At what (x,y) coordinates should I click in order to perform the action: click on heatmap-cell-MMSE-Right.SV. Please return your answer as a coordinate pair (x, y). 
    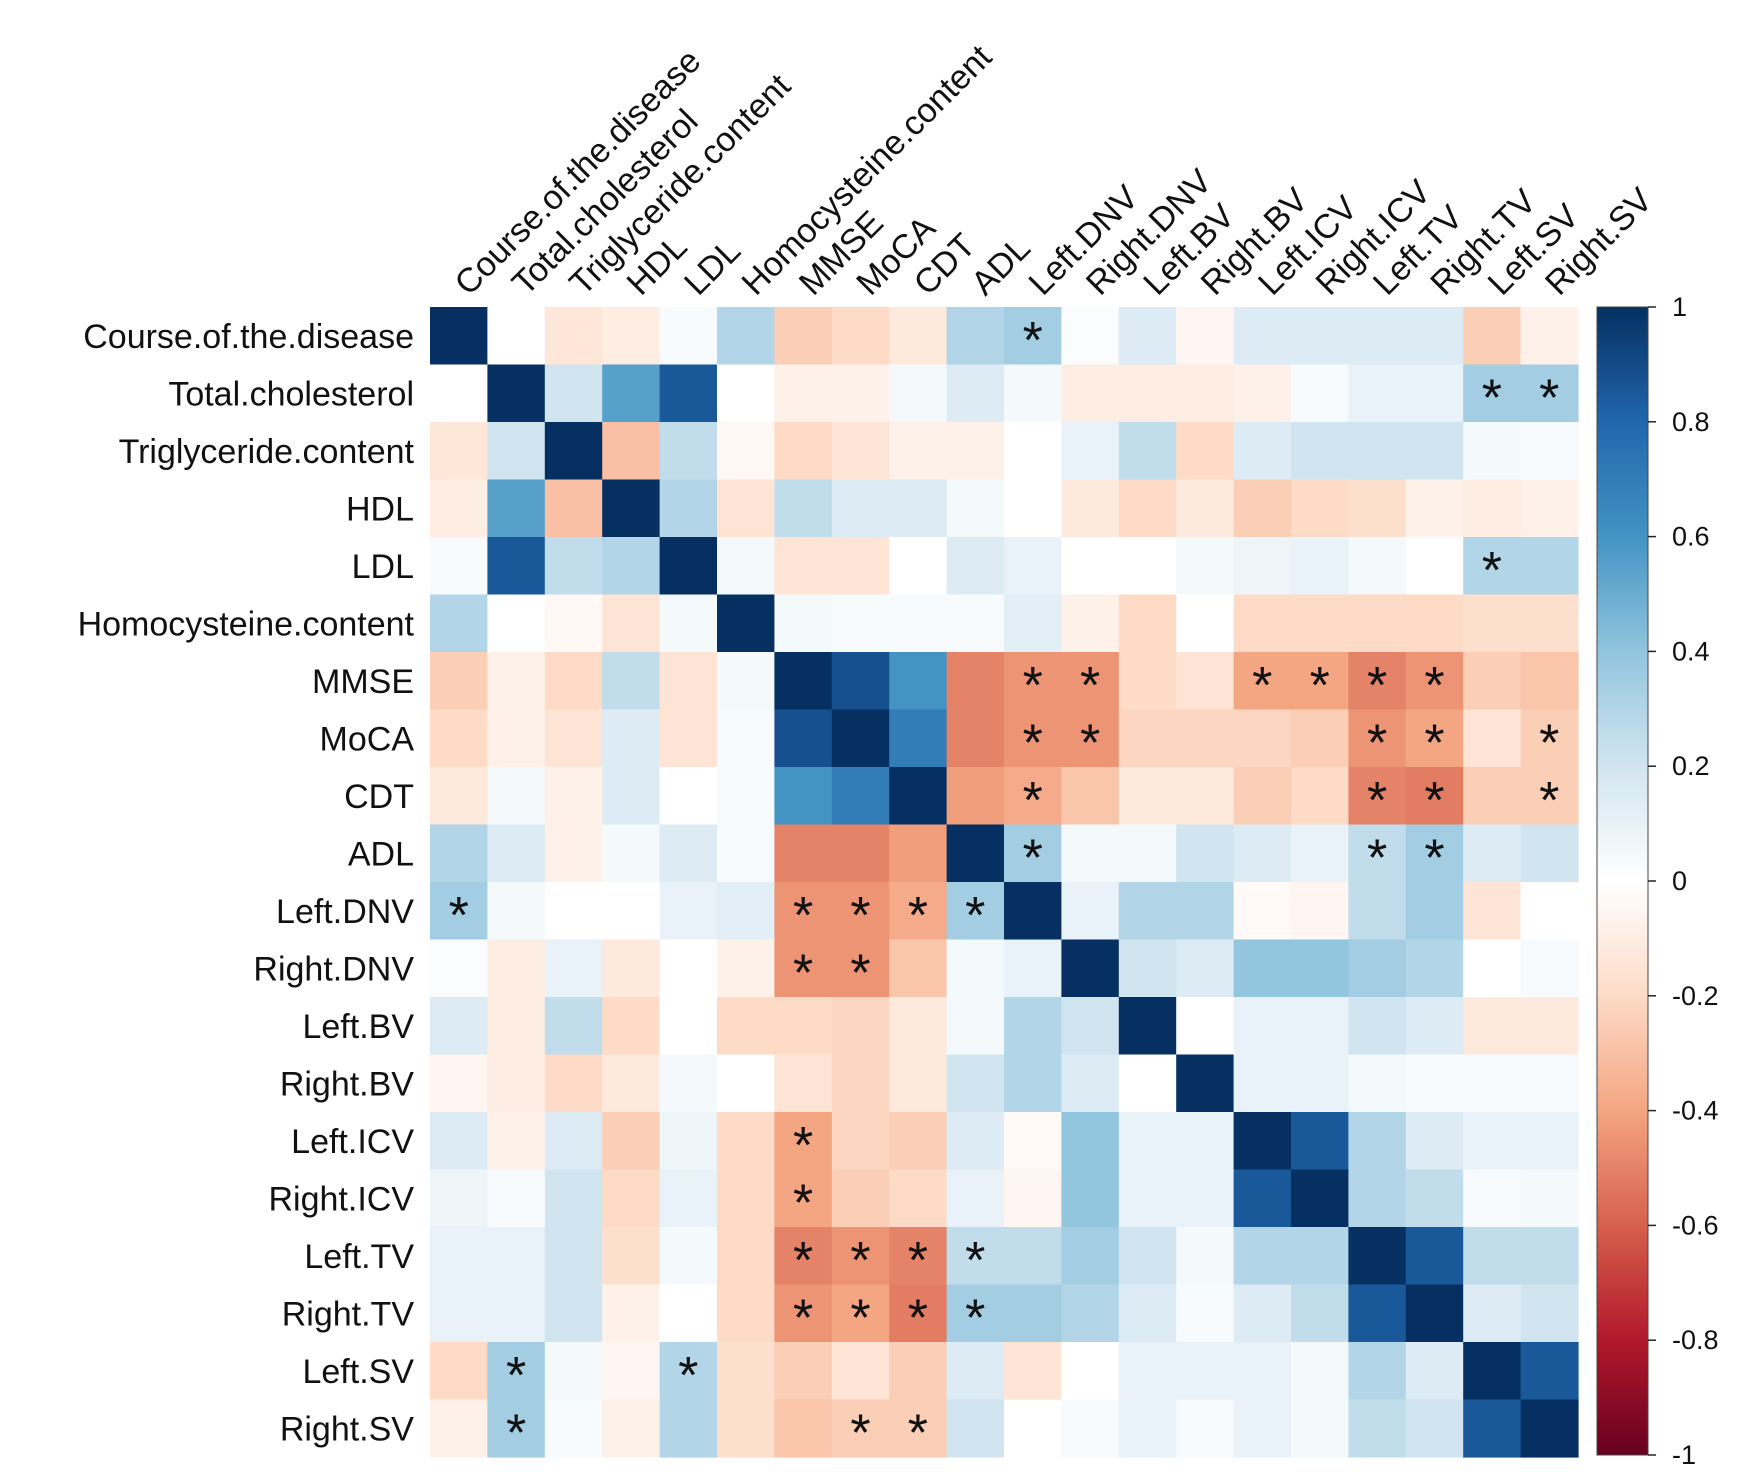
    Looking at the image, I should click on (1549, 681).